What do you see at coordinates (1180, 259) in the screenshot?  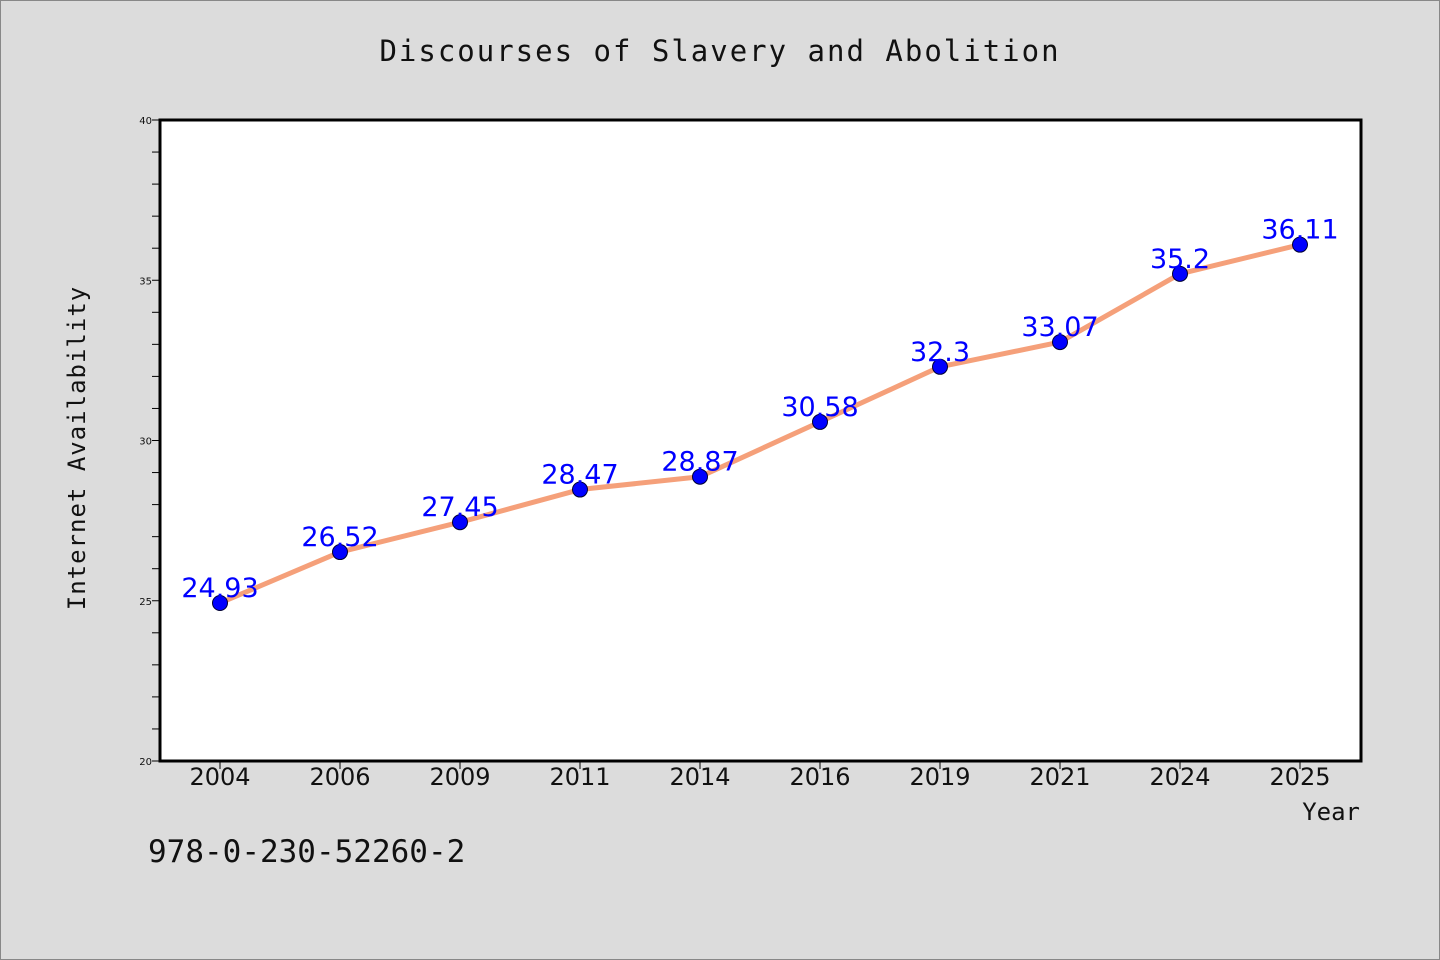 I see `data-label: 35.2` at bounding box center [1180, 259].